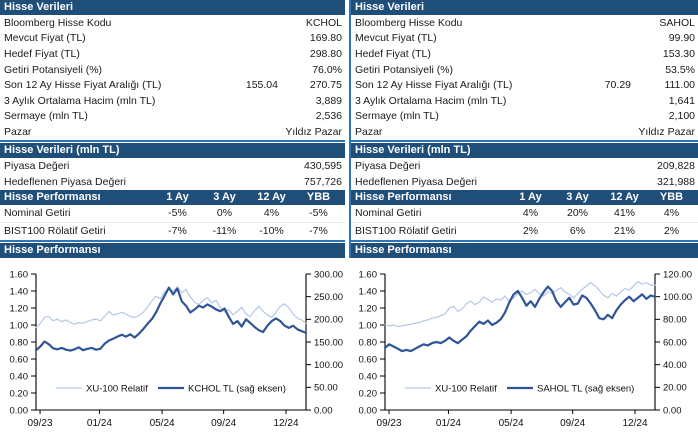 The image size is (698, 443). I want to click on row-value: 76.0%, so click(327, 69).